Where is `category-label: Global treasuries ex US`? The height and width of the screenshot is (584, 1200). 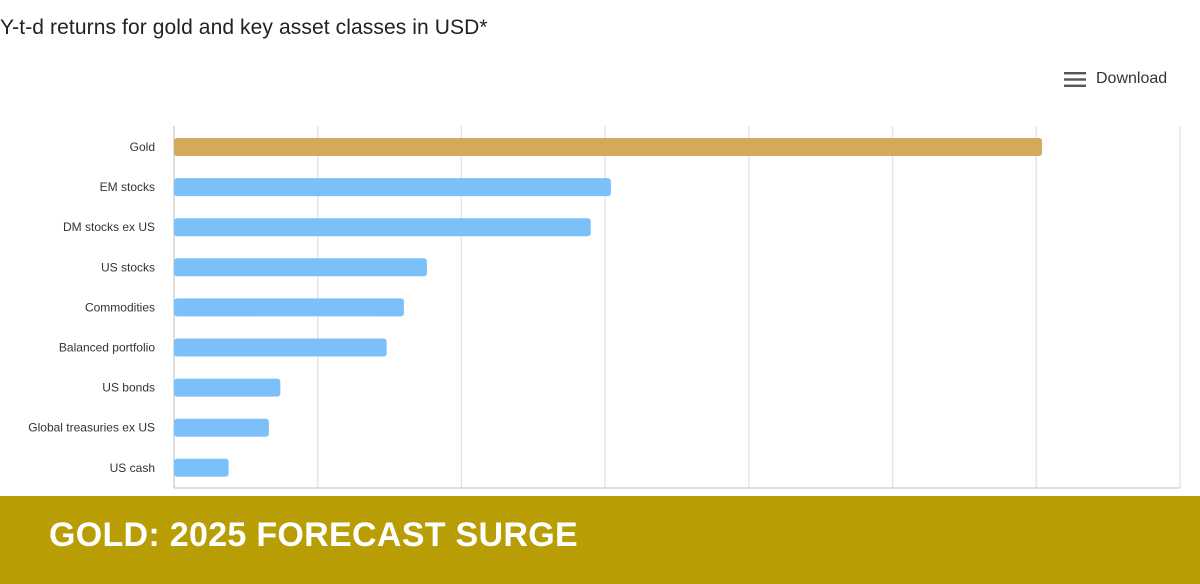 category-label: Global treasuries ex US is located at coordinates (91, 428).